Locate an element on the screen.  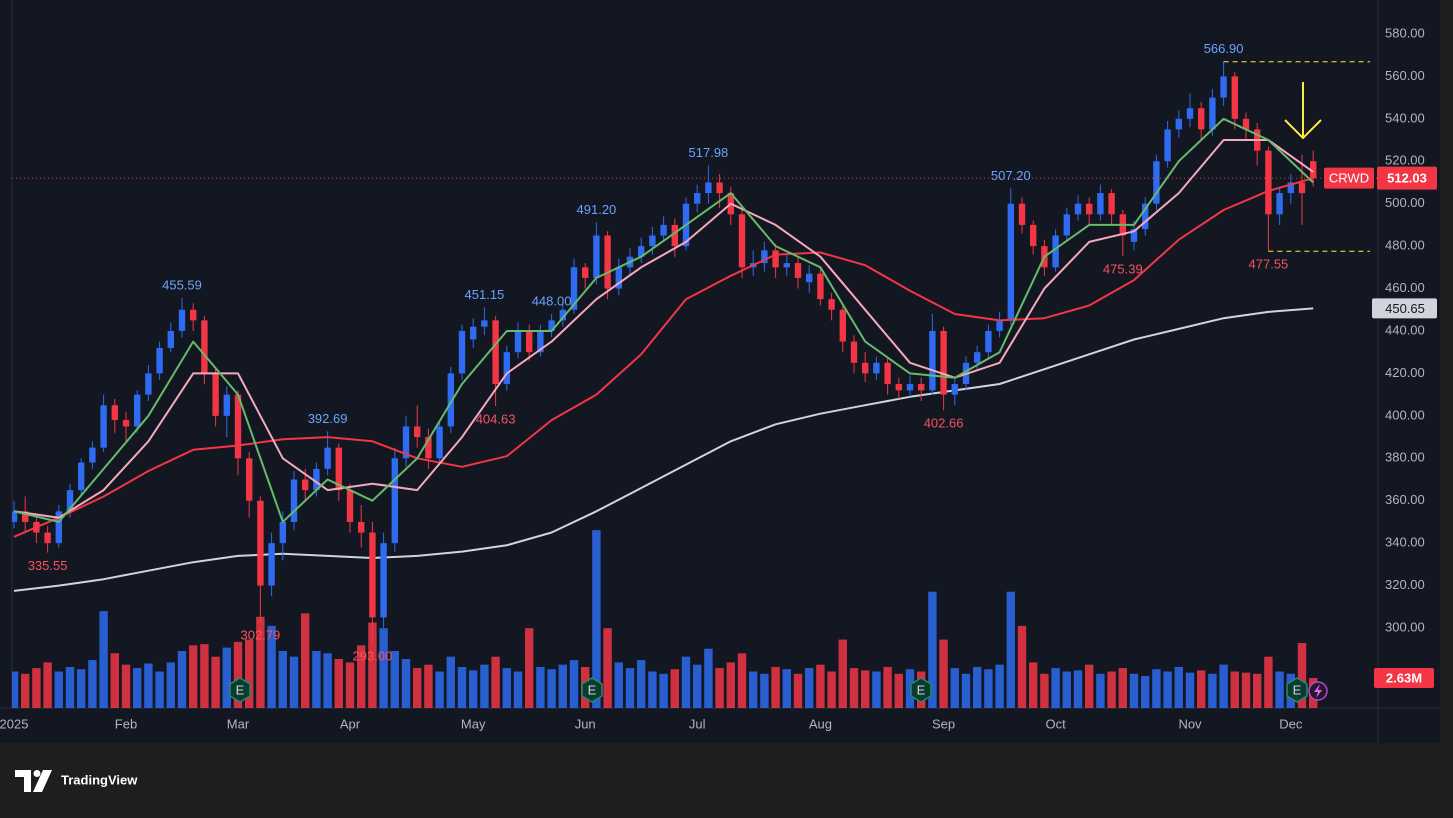
last-price-tag is located at coordinates (1407, 178).